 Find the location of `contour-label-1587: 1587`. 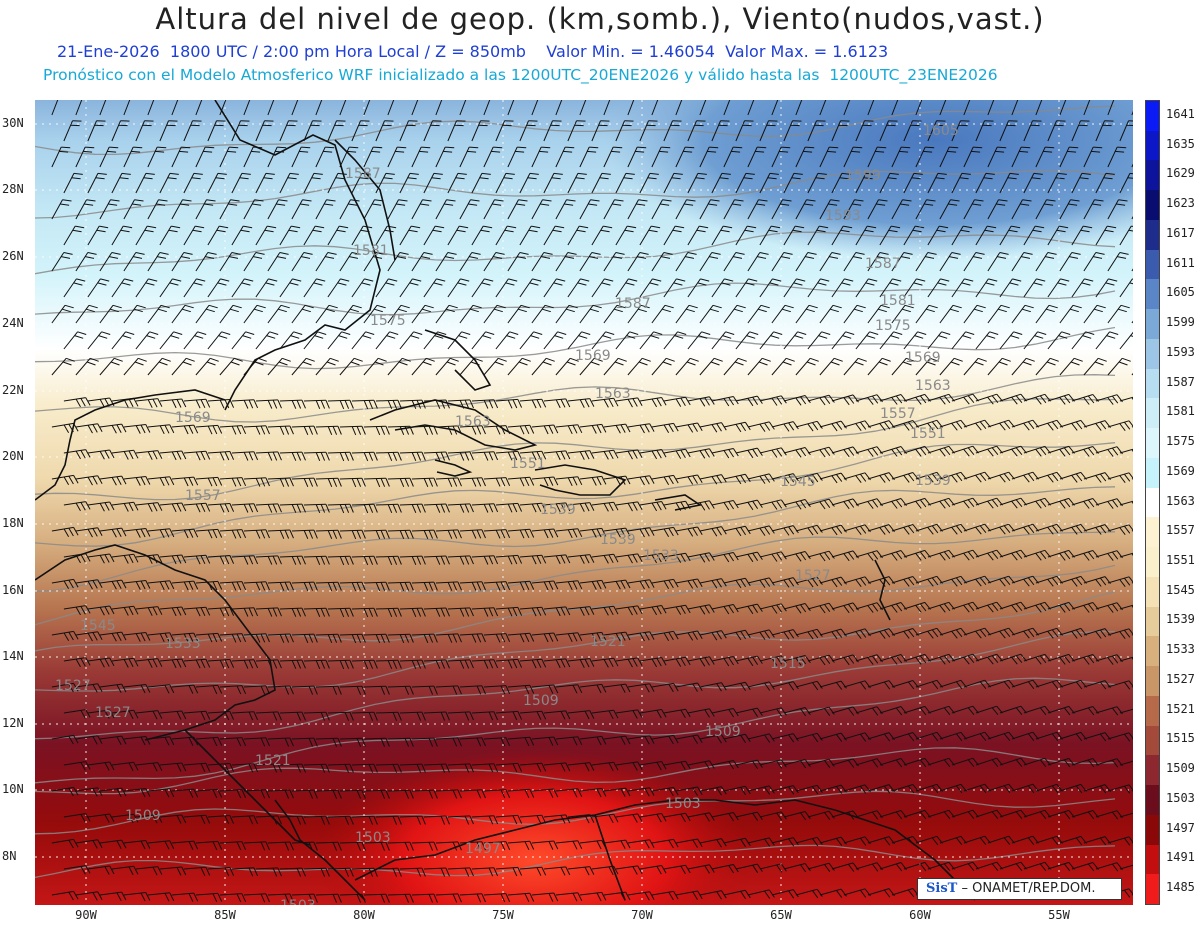

contour-label-1587: 1587 is located at coordinates (363, 174).